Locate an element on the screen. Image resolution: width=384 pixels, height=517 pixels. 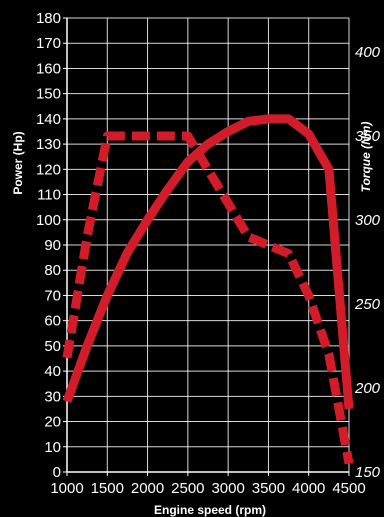
right-axis-title: Torque (Nm) is located at coordinates (366, 157).